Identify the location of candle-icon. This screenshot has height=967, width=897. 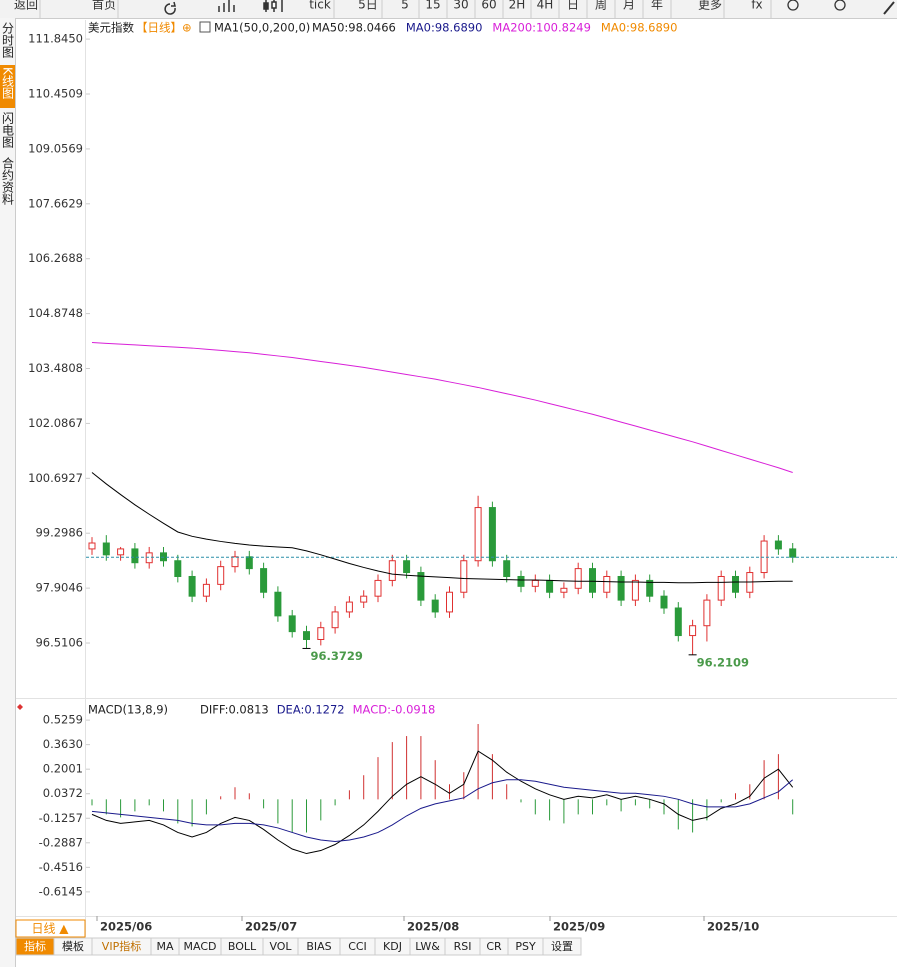
(273, 6).